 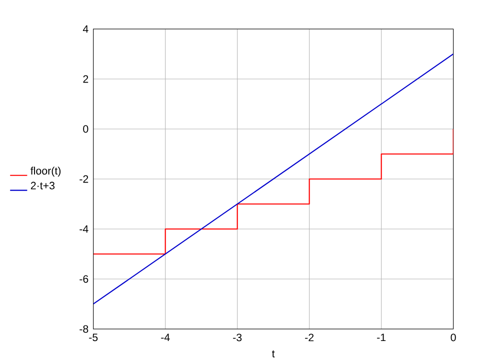 I want to click on y-tick-label: -8, so click(x=84, y=329).